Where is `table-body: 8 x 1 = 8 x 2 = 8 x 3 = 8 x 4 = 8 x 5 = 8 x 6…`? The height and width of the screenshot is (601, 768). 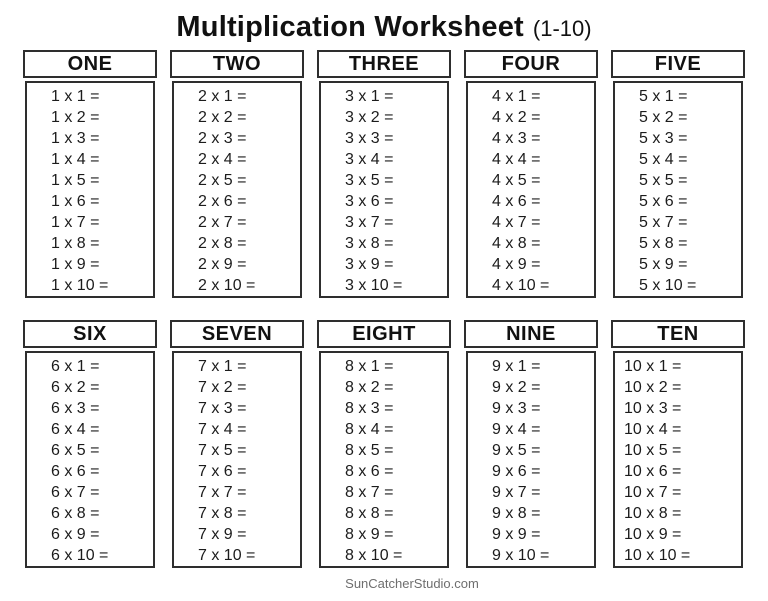
table-body: 8 x 1 = 8 x 2 = 8 x 3 = 8 x 4 = 8 x 5 = 8 x 6… is located at coordinates (384, 459).